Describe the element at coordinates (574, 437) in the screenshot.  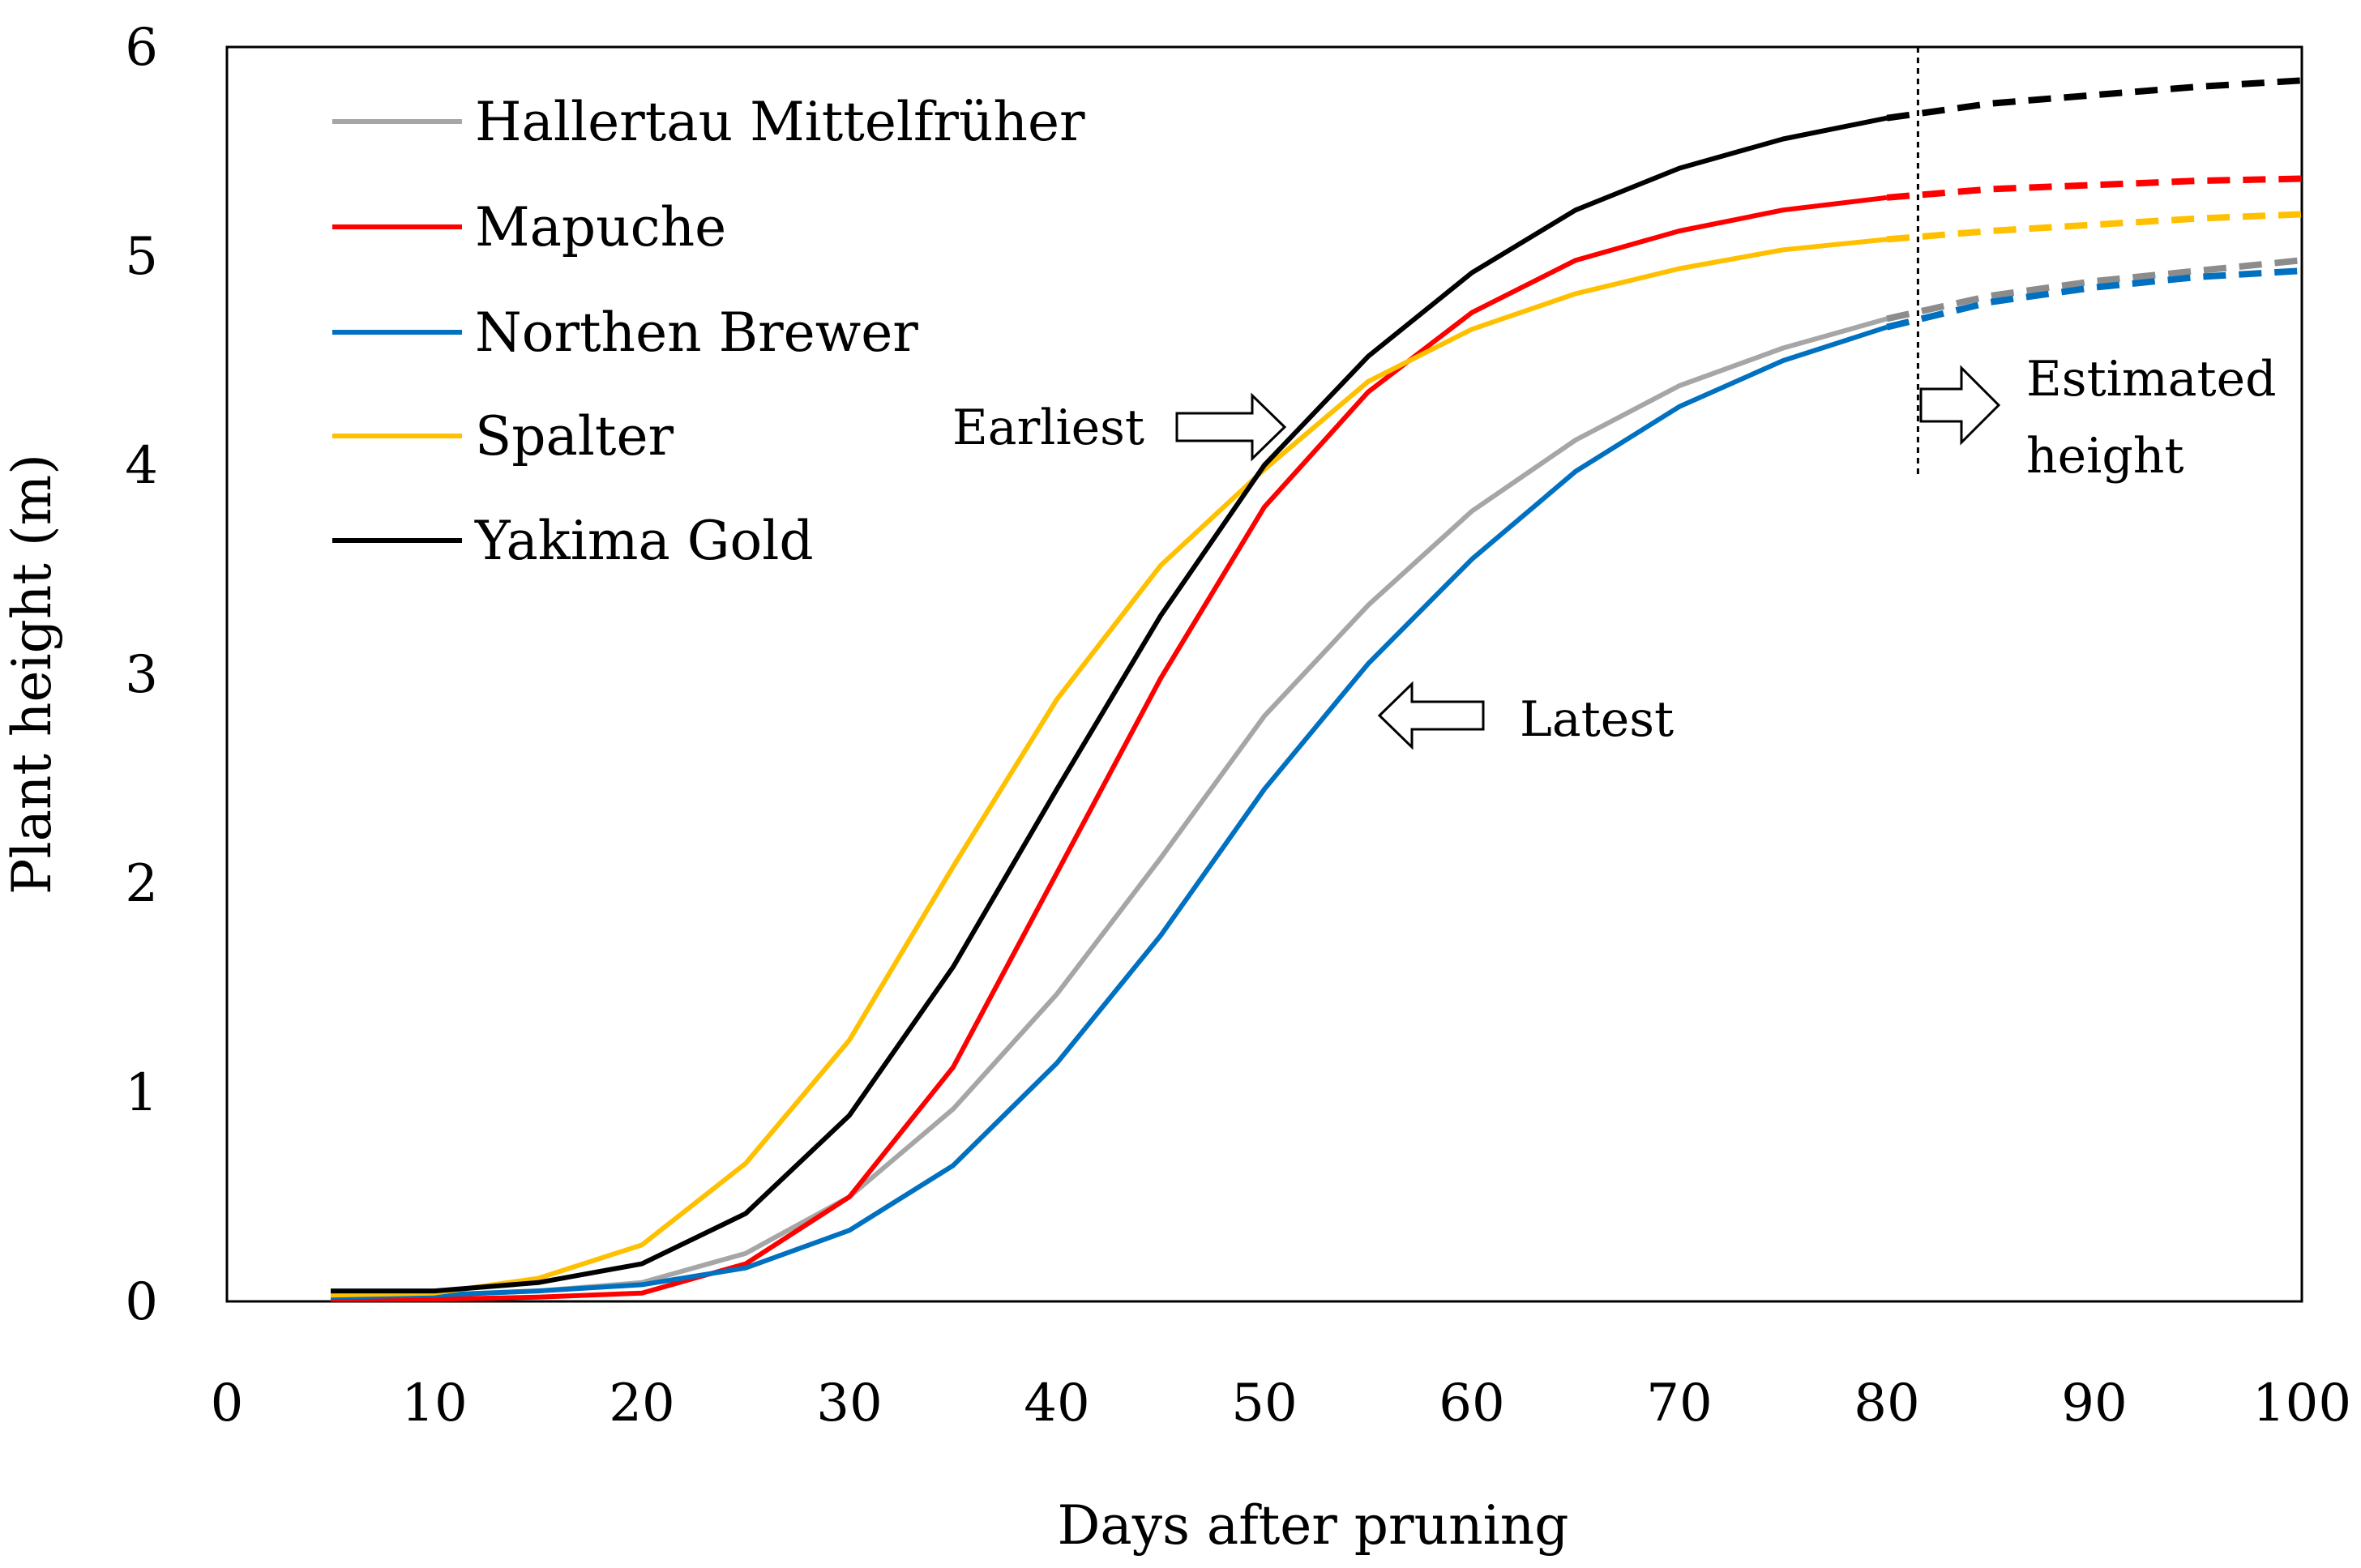
I see `legend-label: Spalter` at that location.